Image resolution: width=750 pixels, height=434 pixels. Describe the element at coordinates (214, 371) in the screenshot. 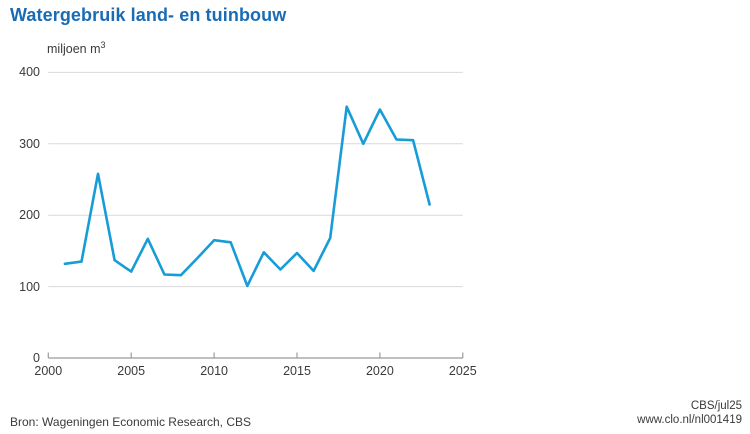

I see `x-tick-label: 2010` at that location.